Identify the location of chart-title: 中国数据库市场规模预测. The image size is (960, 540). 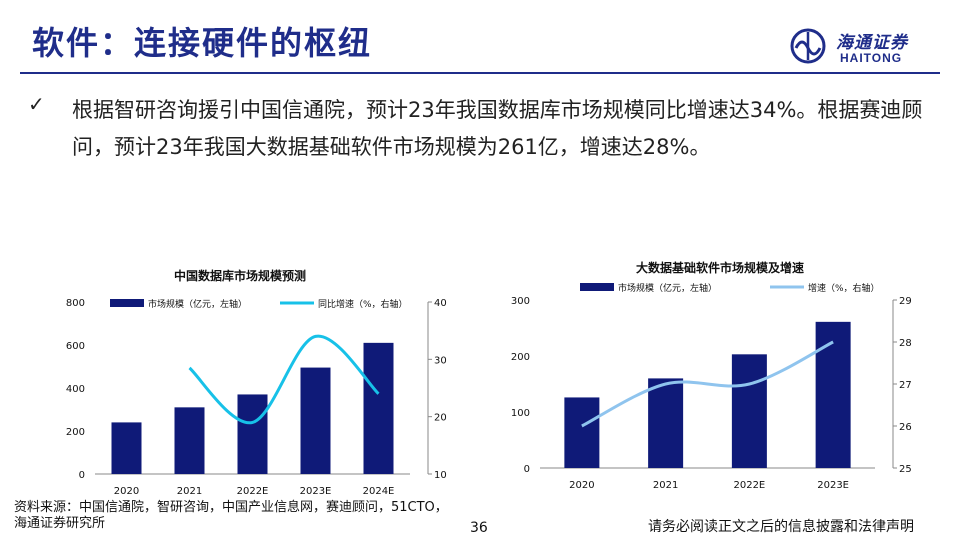
(240, 275).